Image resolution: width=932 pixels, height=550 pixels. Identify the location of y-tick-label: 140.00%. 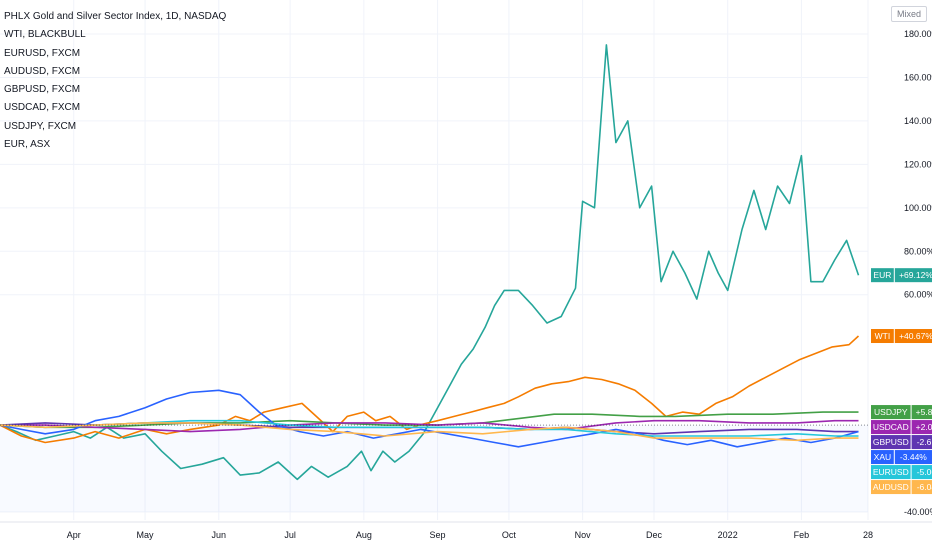
(918, 121).